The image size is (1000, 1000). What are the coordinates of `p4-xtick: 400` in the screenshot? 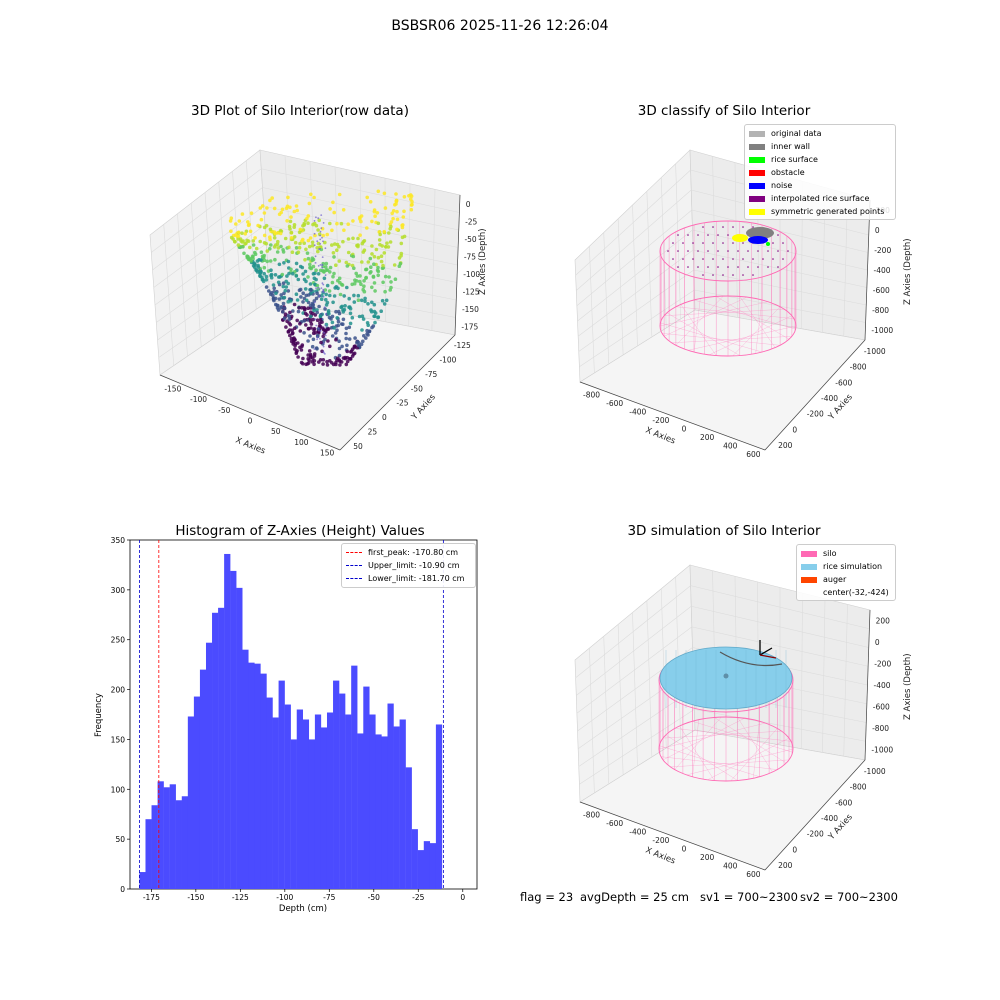 It's located at (730, 865).